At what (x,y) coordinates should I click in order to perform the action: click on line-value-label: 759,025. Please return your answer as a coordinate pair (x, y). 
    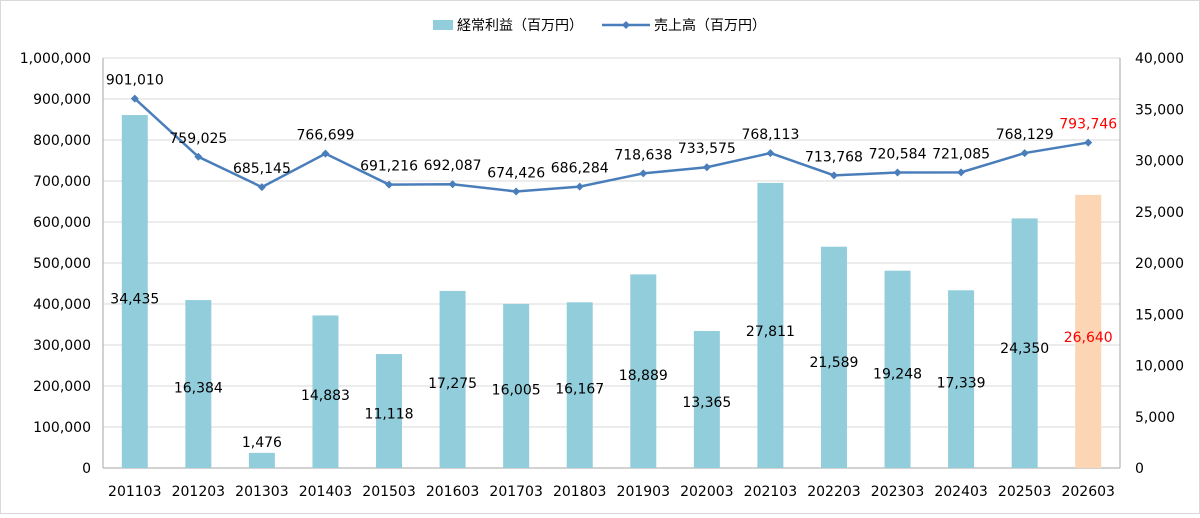
    Looking at the image, I should click on (198, 139).